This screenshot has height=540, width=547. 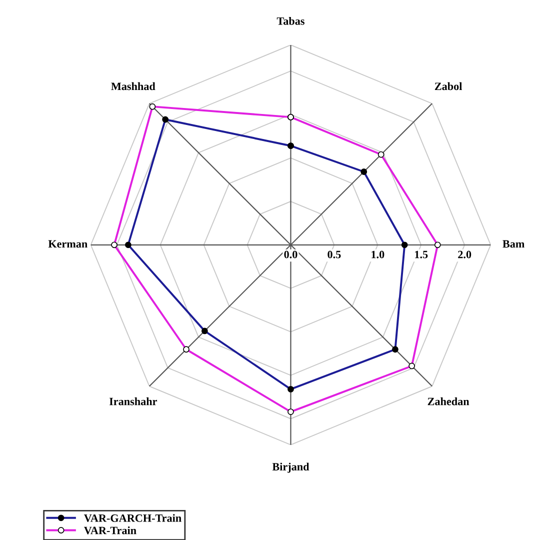 I want to click on spoke-label: Kerman, so click(x=68, y=244).